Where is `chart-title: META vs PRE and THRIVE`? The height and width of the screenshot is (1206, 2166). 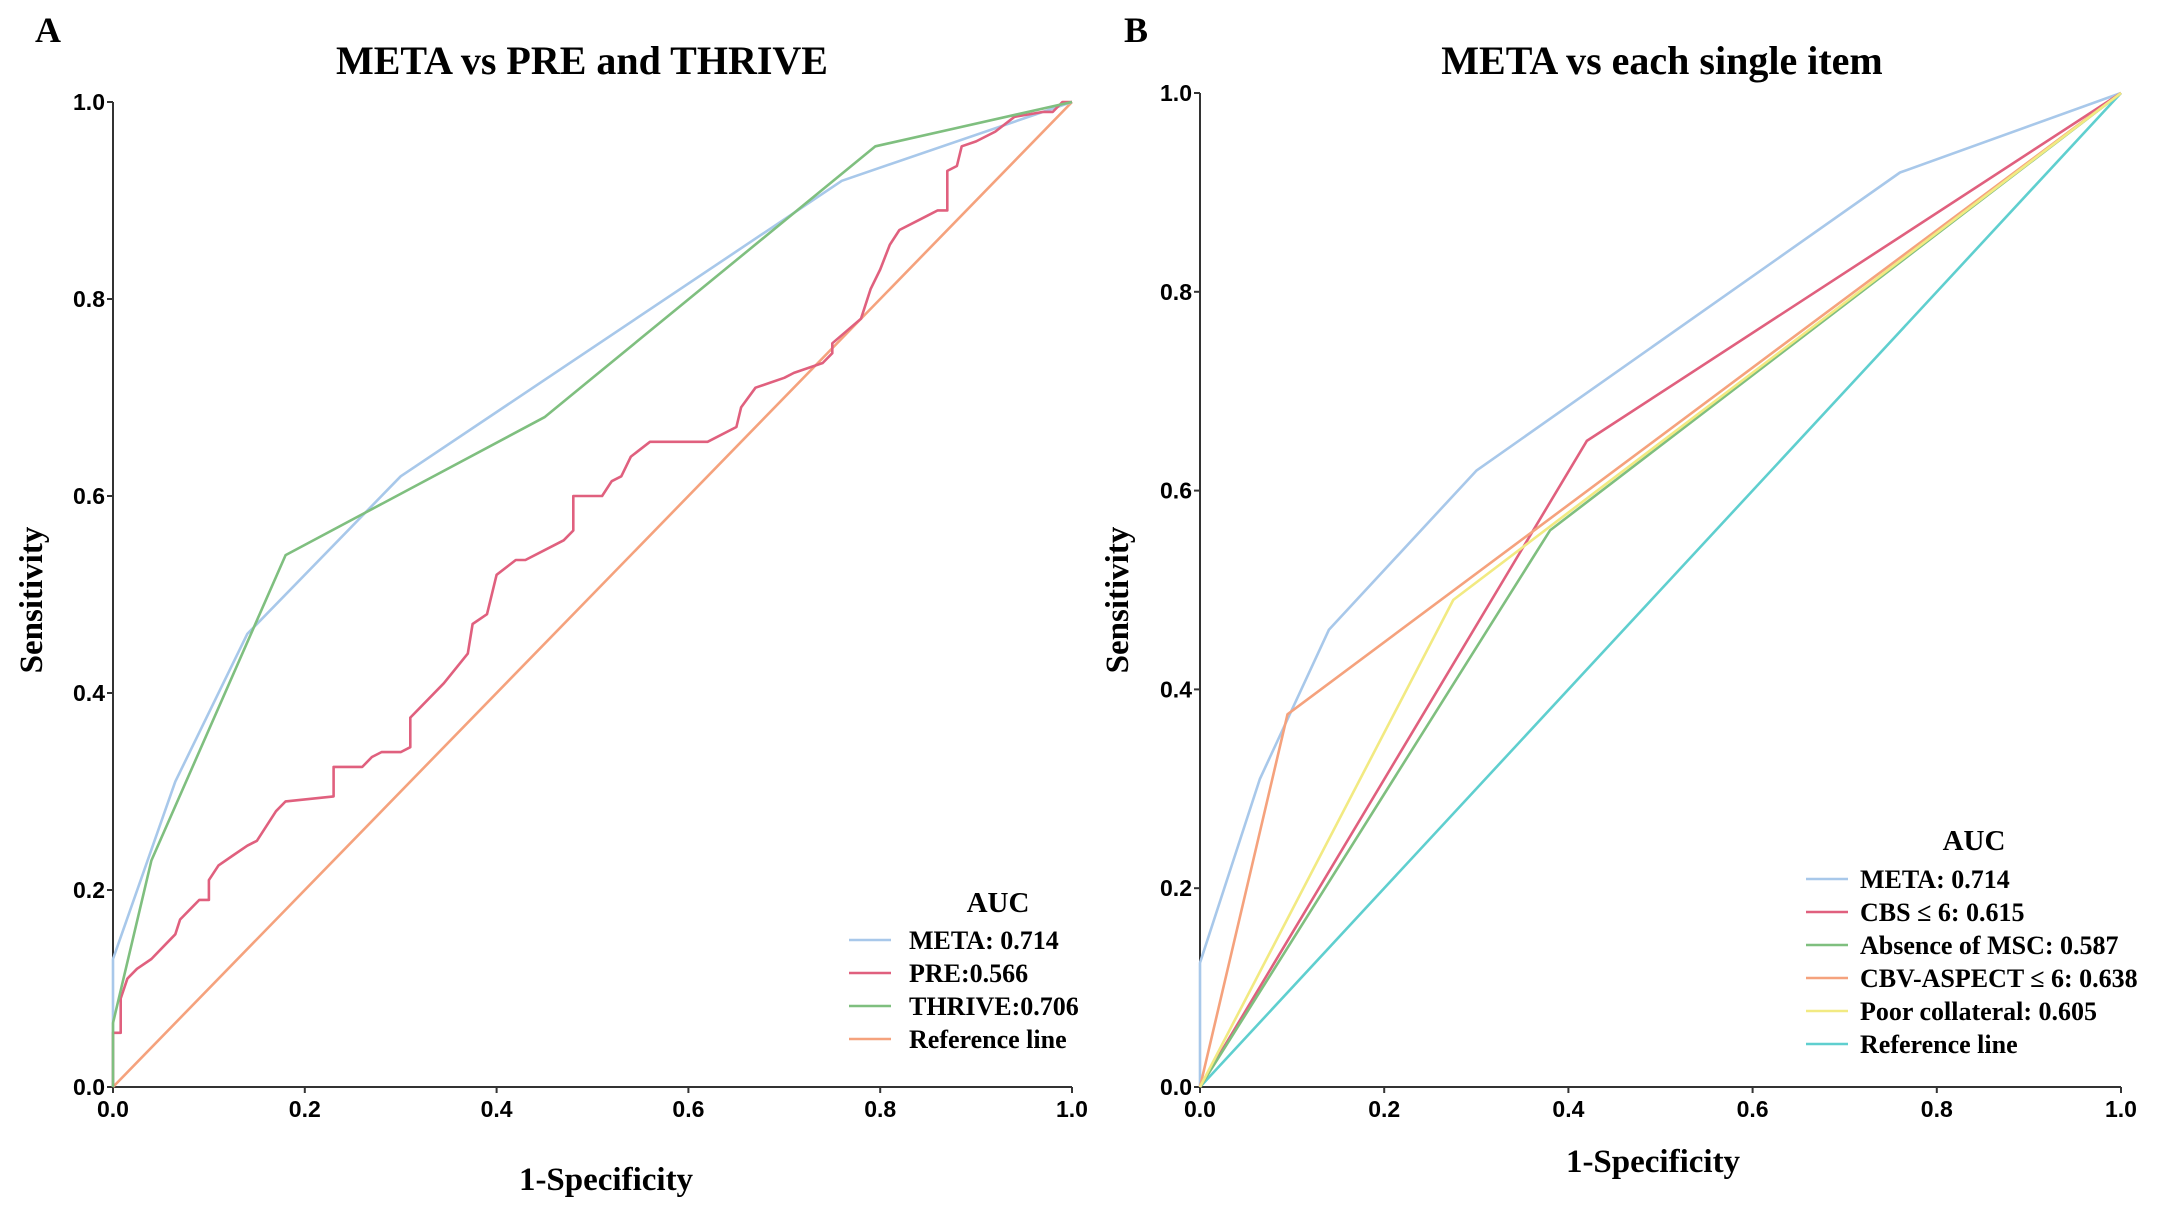
chart-title: META vs PRE and THRIVE is located at coordinates (582, 60).